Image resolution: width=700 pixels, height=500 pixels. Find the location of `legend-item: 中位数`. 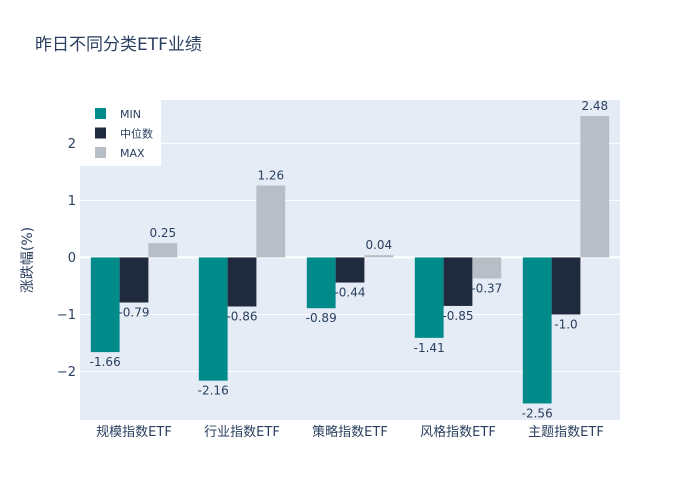

legend-item: 中位数 is located at coordinates (124, 134).